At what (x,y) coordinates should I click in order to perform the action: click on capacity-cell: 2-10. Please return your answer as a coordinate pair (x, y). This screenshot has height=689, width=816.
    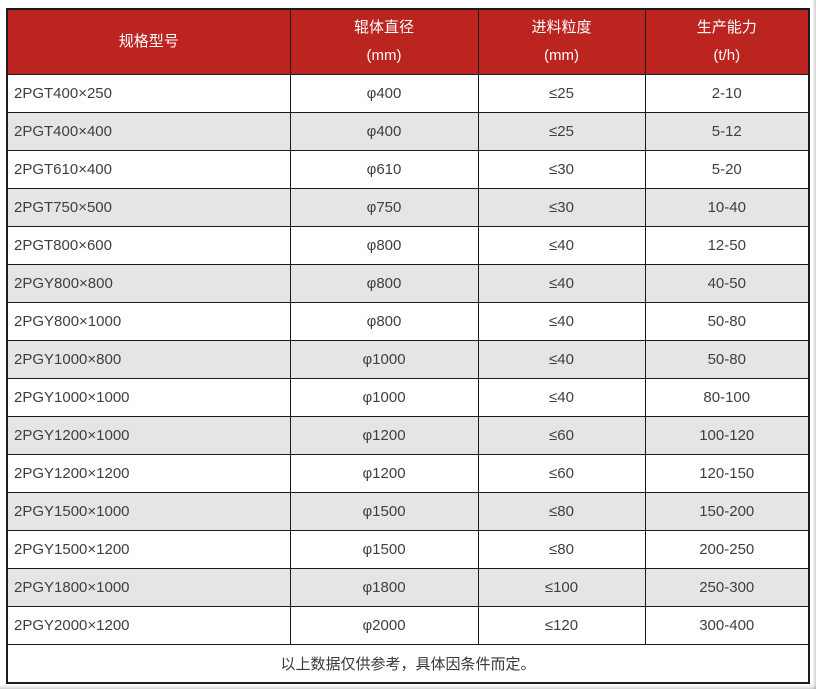
    Looking at the image, I should click on (727, 93).